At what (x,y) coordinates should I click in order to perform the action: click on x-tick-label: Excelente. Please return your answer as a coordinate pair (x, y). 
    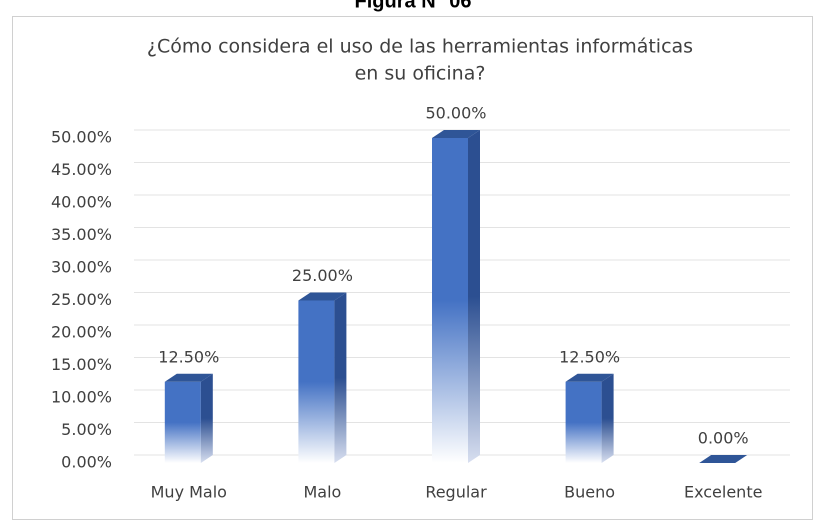
    Looking at the image, I should click on (723, 492).